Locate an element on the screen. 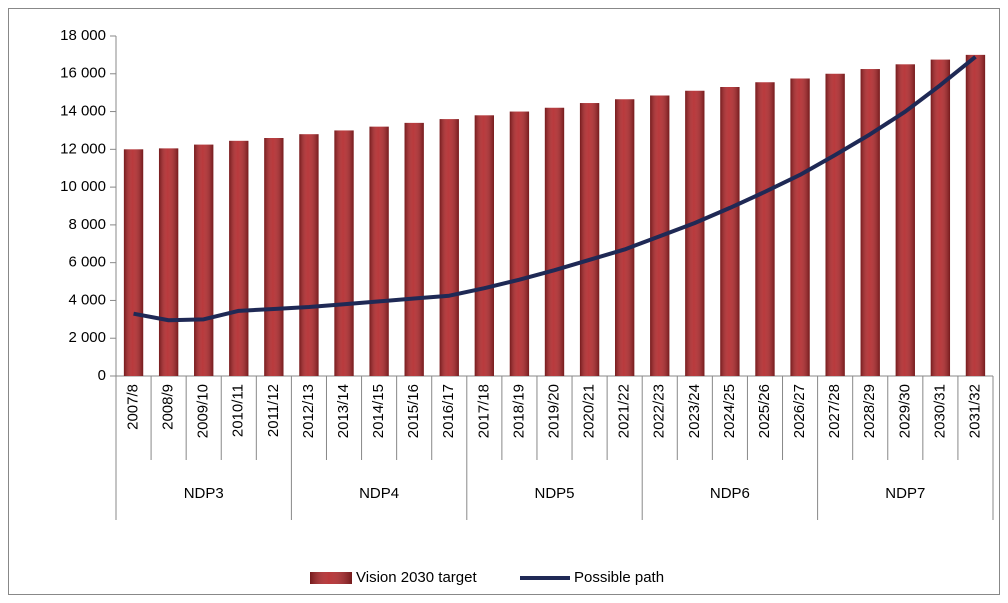 The image size is (1008, 603). group-label: NDP3 is located at coordinates (204, 493).